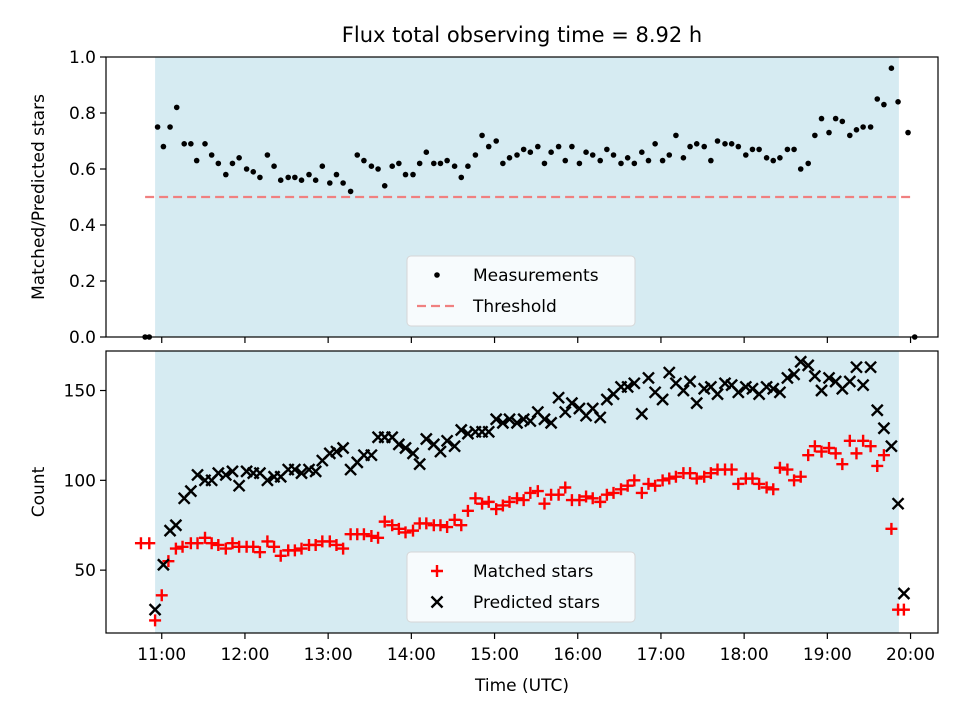  Describe the element at coordinates (328, 655) in the screenshot. I see `x-tick-label: 13:00` at that location.